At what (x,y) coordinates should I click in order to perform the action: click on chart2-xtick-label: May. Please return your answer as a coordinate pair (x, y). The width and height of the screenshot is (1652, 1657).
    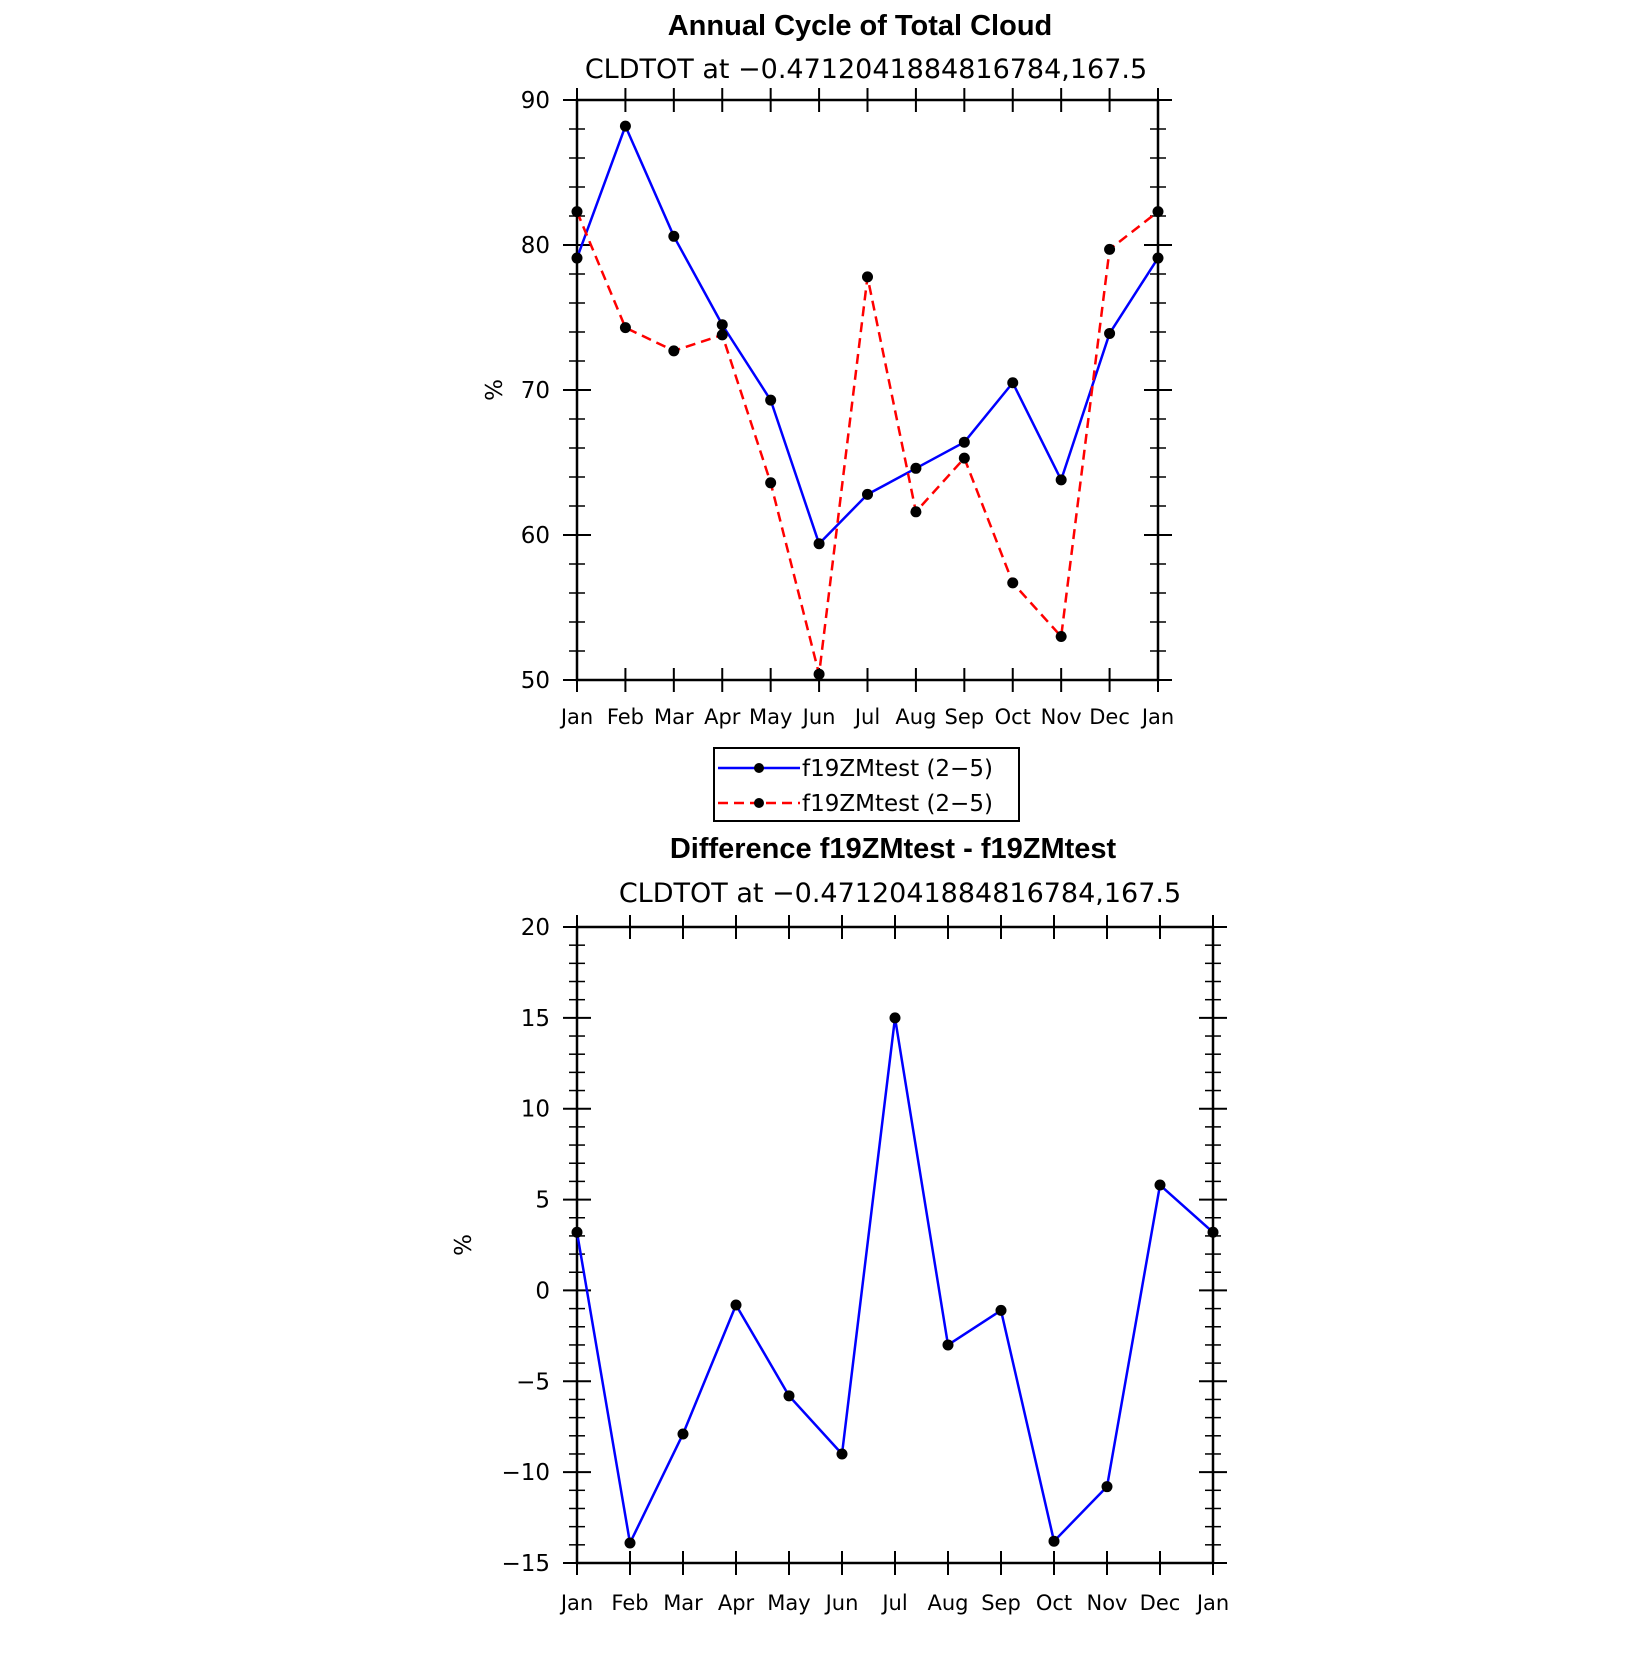
    Looking at the image, I should click on (788, 1603).